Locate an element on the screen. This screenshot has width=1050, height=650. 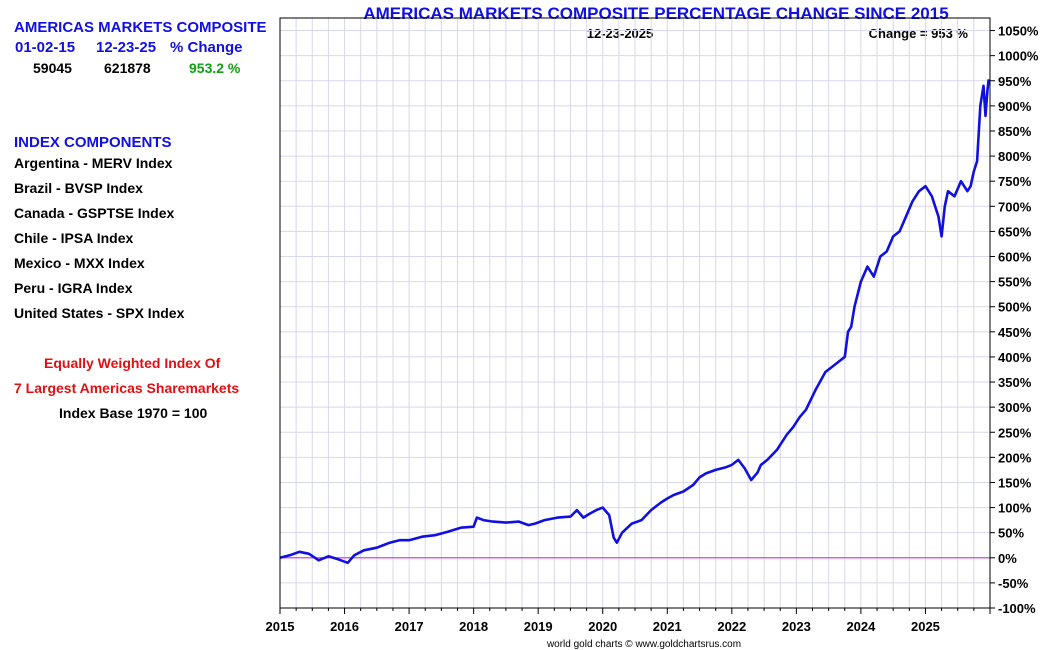
y-tick-label: 400% is located at coordinates (1015, 357).